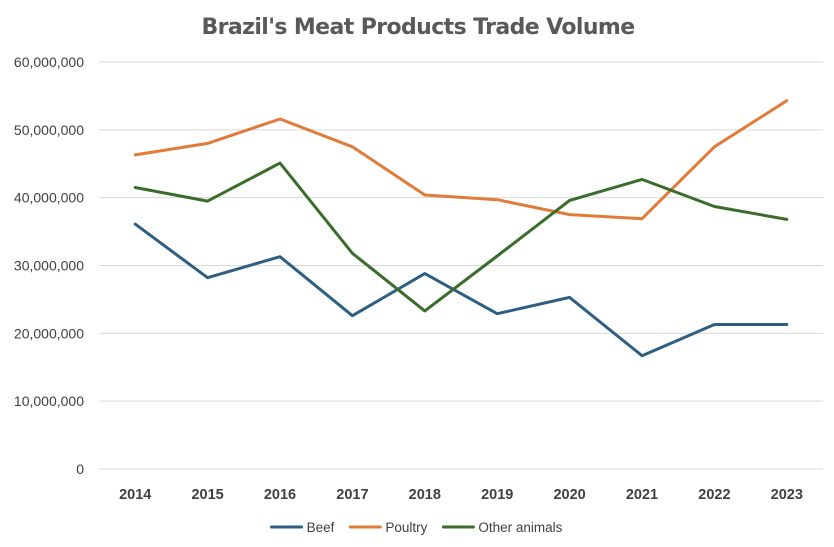  Describe the element at coordinates (280, 495) in the screenshot. I see `x-tick-label: 2016` at that location.